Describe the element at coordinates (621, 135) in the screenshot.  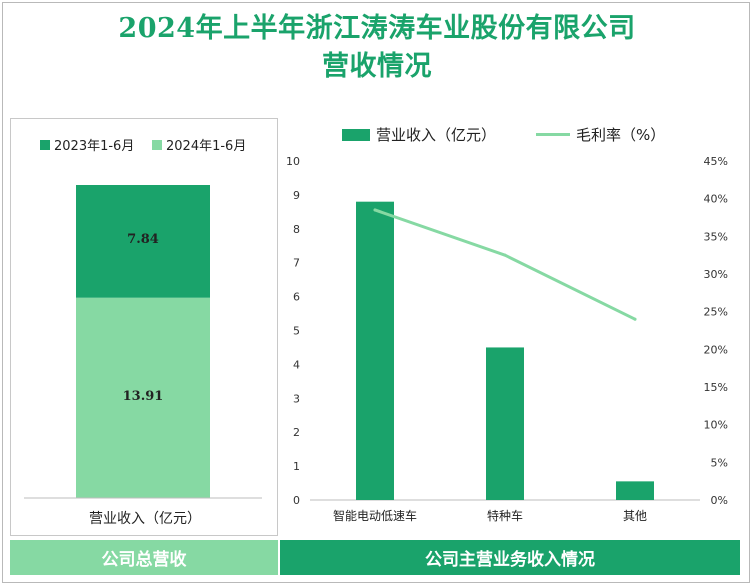
I see `legend-label-margin: 毛利率（%）` at that location.